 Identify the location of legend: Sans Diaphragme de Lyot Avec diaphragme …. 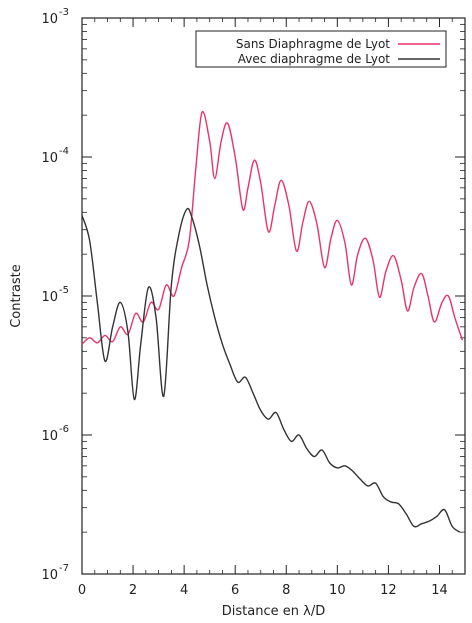
(321, 49).